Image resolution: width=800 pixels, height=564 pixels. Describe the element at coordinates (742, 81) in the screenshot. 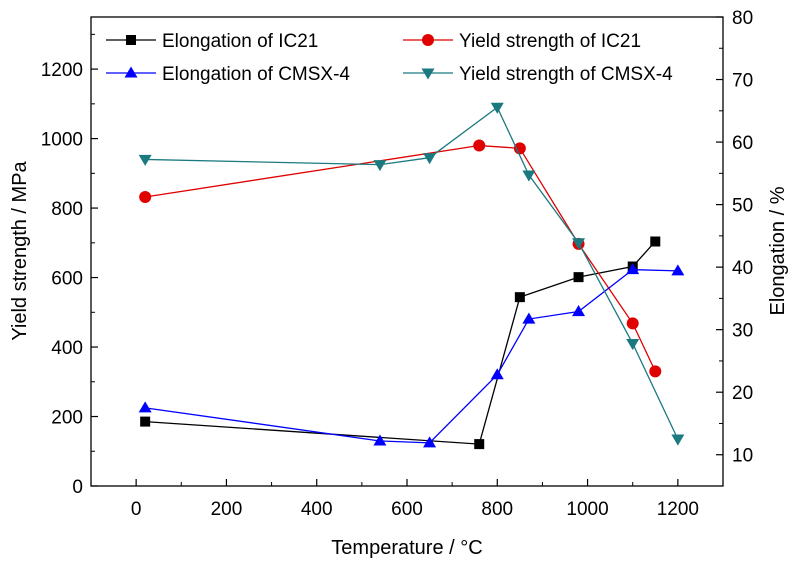

I see `y-right-tick-label: 70` at that location.